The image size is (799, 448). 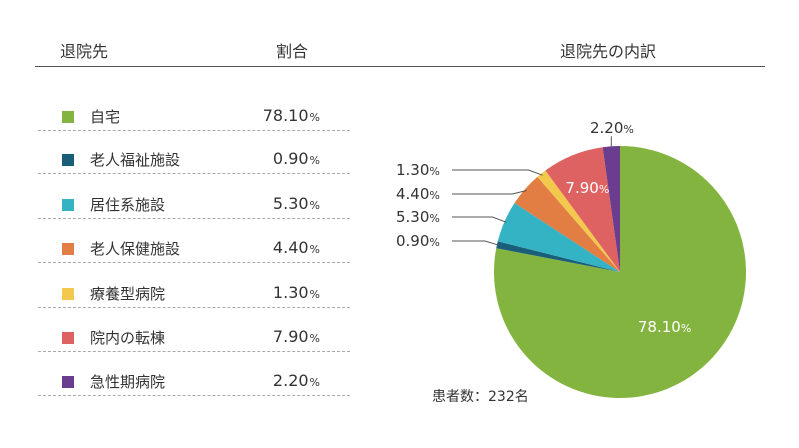 I want to click on data-label: 2.20%, so click(x=612, y=128).